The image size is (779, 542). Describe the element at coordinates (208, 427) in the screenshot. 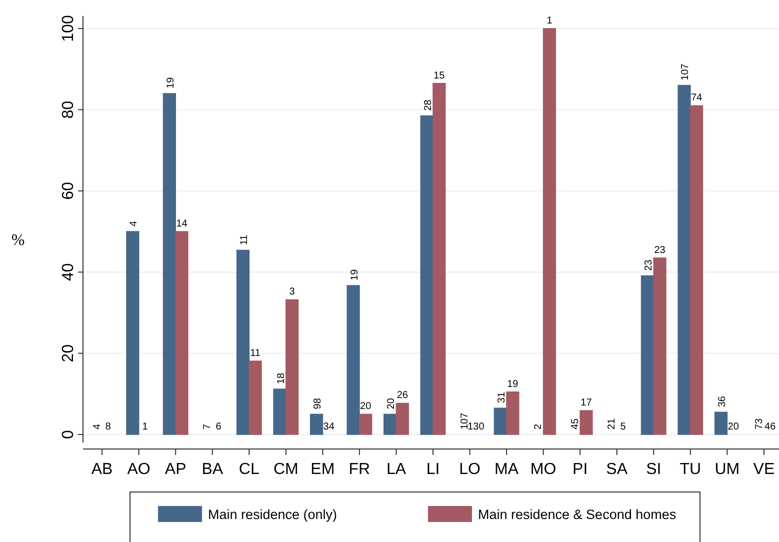

I see `annotation: 7` at that location.